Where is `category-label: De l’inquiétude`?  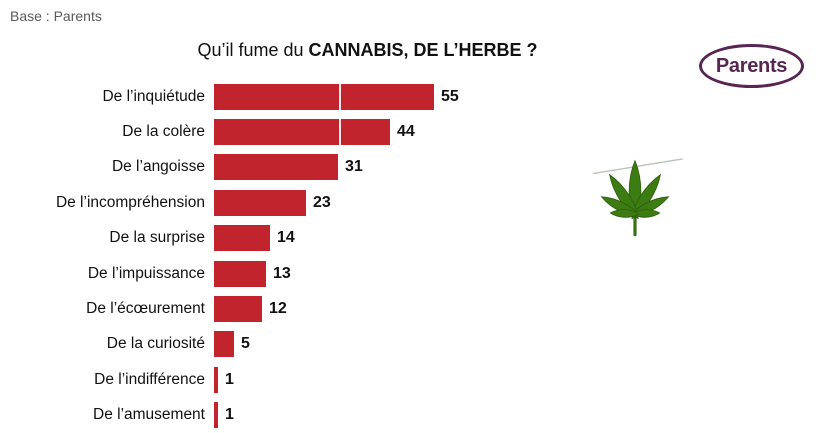 category-label: De l’inquiétude is located at coordinates (153, 96).